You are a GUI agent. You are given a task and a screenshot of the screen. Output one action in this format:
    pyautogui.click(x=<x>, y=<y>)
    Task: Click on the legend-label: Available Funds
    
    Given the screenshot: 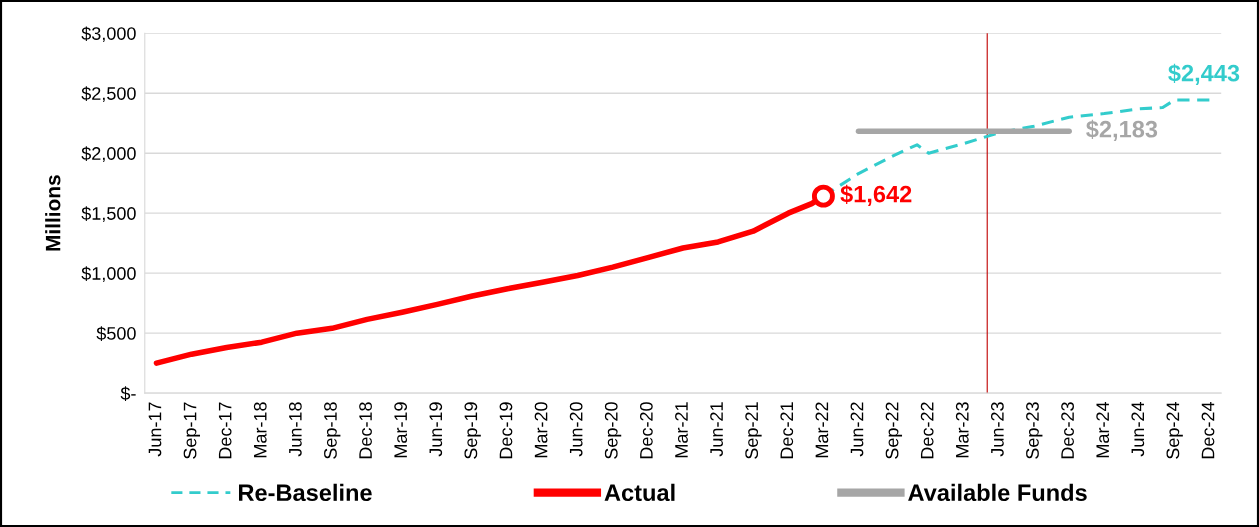 What is the action you would take?
    pyautogui.click(x=997, y=492)
    